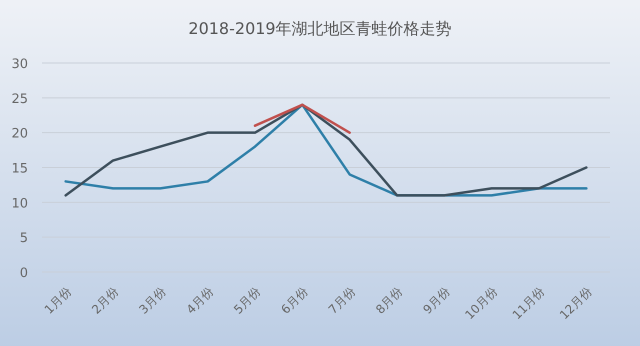 Image resolution: width=640 pixels, height=346 pixels. What do you see at coordinates (24, 238) in the screenshot?
I see `y-tick-label: 5` at bounding box center [24, 238].